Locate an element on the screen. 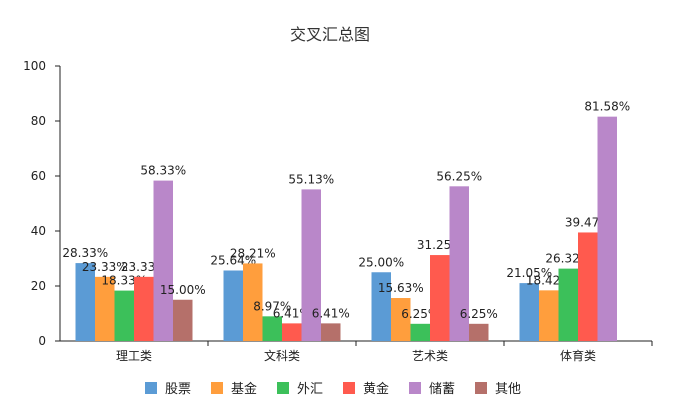  data-label: 58.33% is located at coordinates (163, 171).